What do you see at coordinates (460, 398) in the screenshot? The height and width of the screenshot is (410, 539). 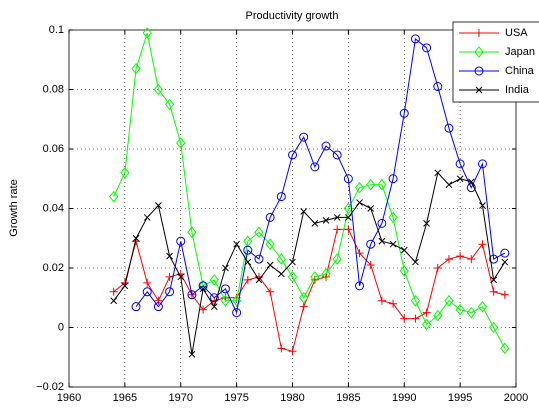 I see `x-tick-label: 1995` at bounding box center [460, 398].